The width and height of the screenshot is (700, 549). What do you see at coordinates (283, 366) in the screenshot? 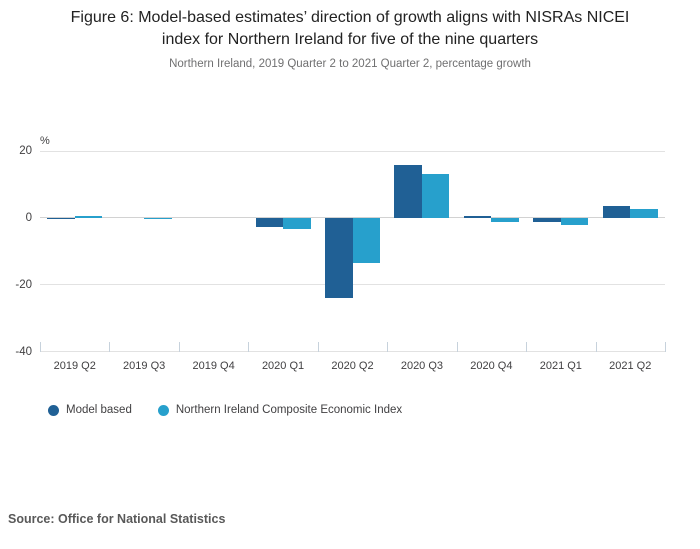
I see `x-tick-label-2020-q1: 2020 Q1` at bounding box center [283, 366].